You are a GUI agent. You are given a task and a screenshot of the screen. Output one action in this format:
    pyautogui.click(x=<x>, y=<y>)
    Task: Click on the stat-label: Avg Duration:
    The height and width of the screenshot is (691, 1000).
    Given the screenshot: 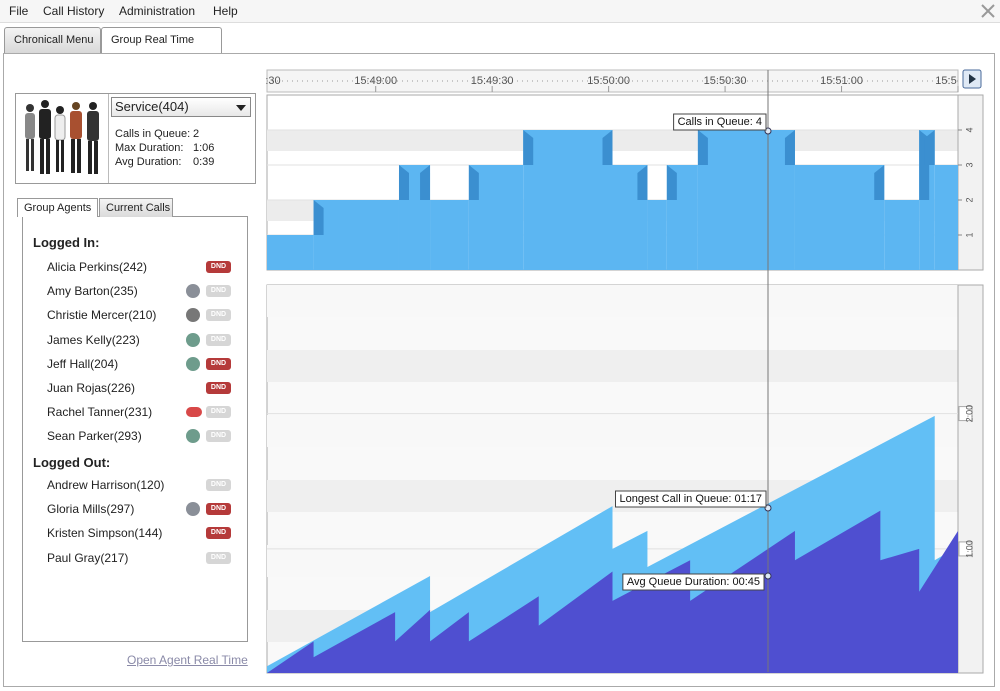 What is the action you would take?
    pyautogui.click(x=148, y=162)
    